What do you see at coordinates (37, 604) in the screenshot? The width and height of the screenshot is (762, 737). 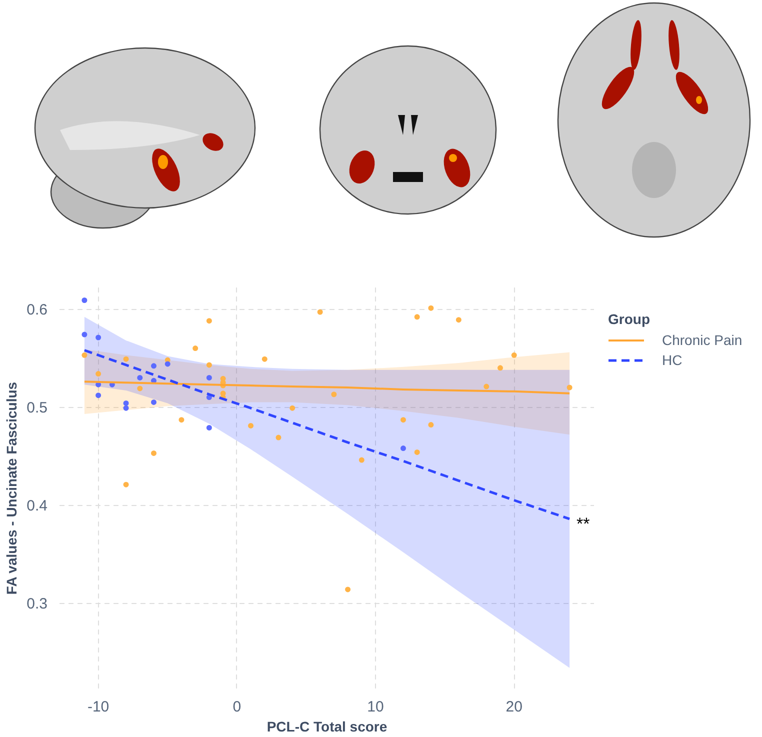 I see `y-tick-label: 0.3` at bounding box center [37, 604].